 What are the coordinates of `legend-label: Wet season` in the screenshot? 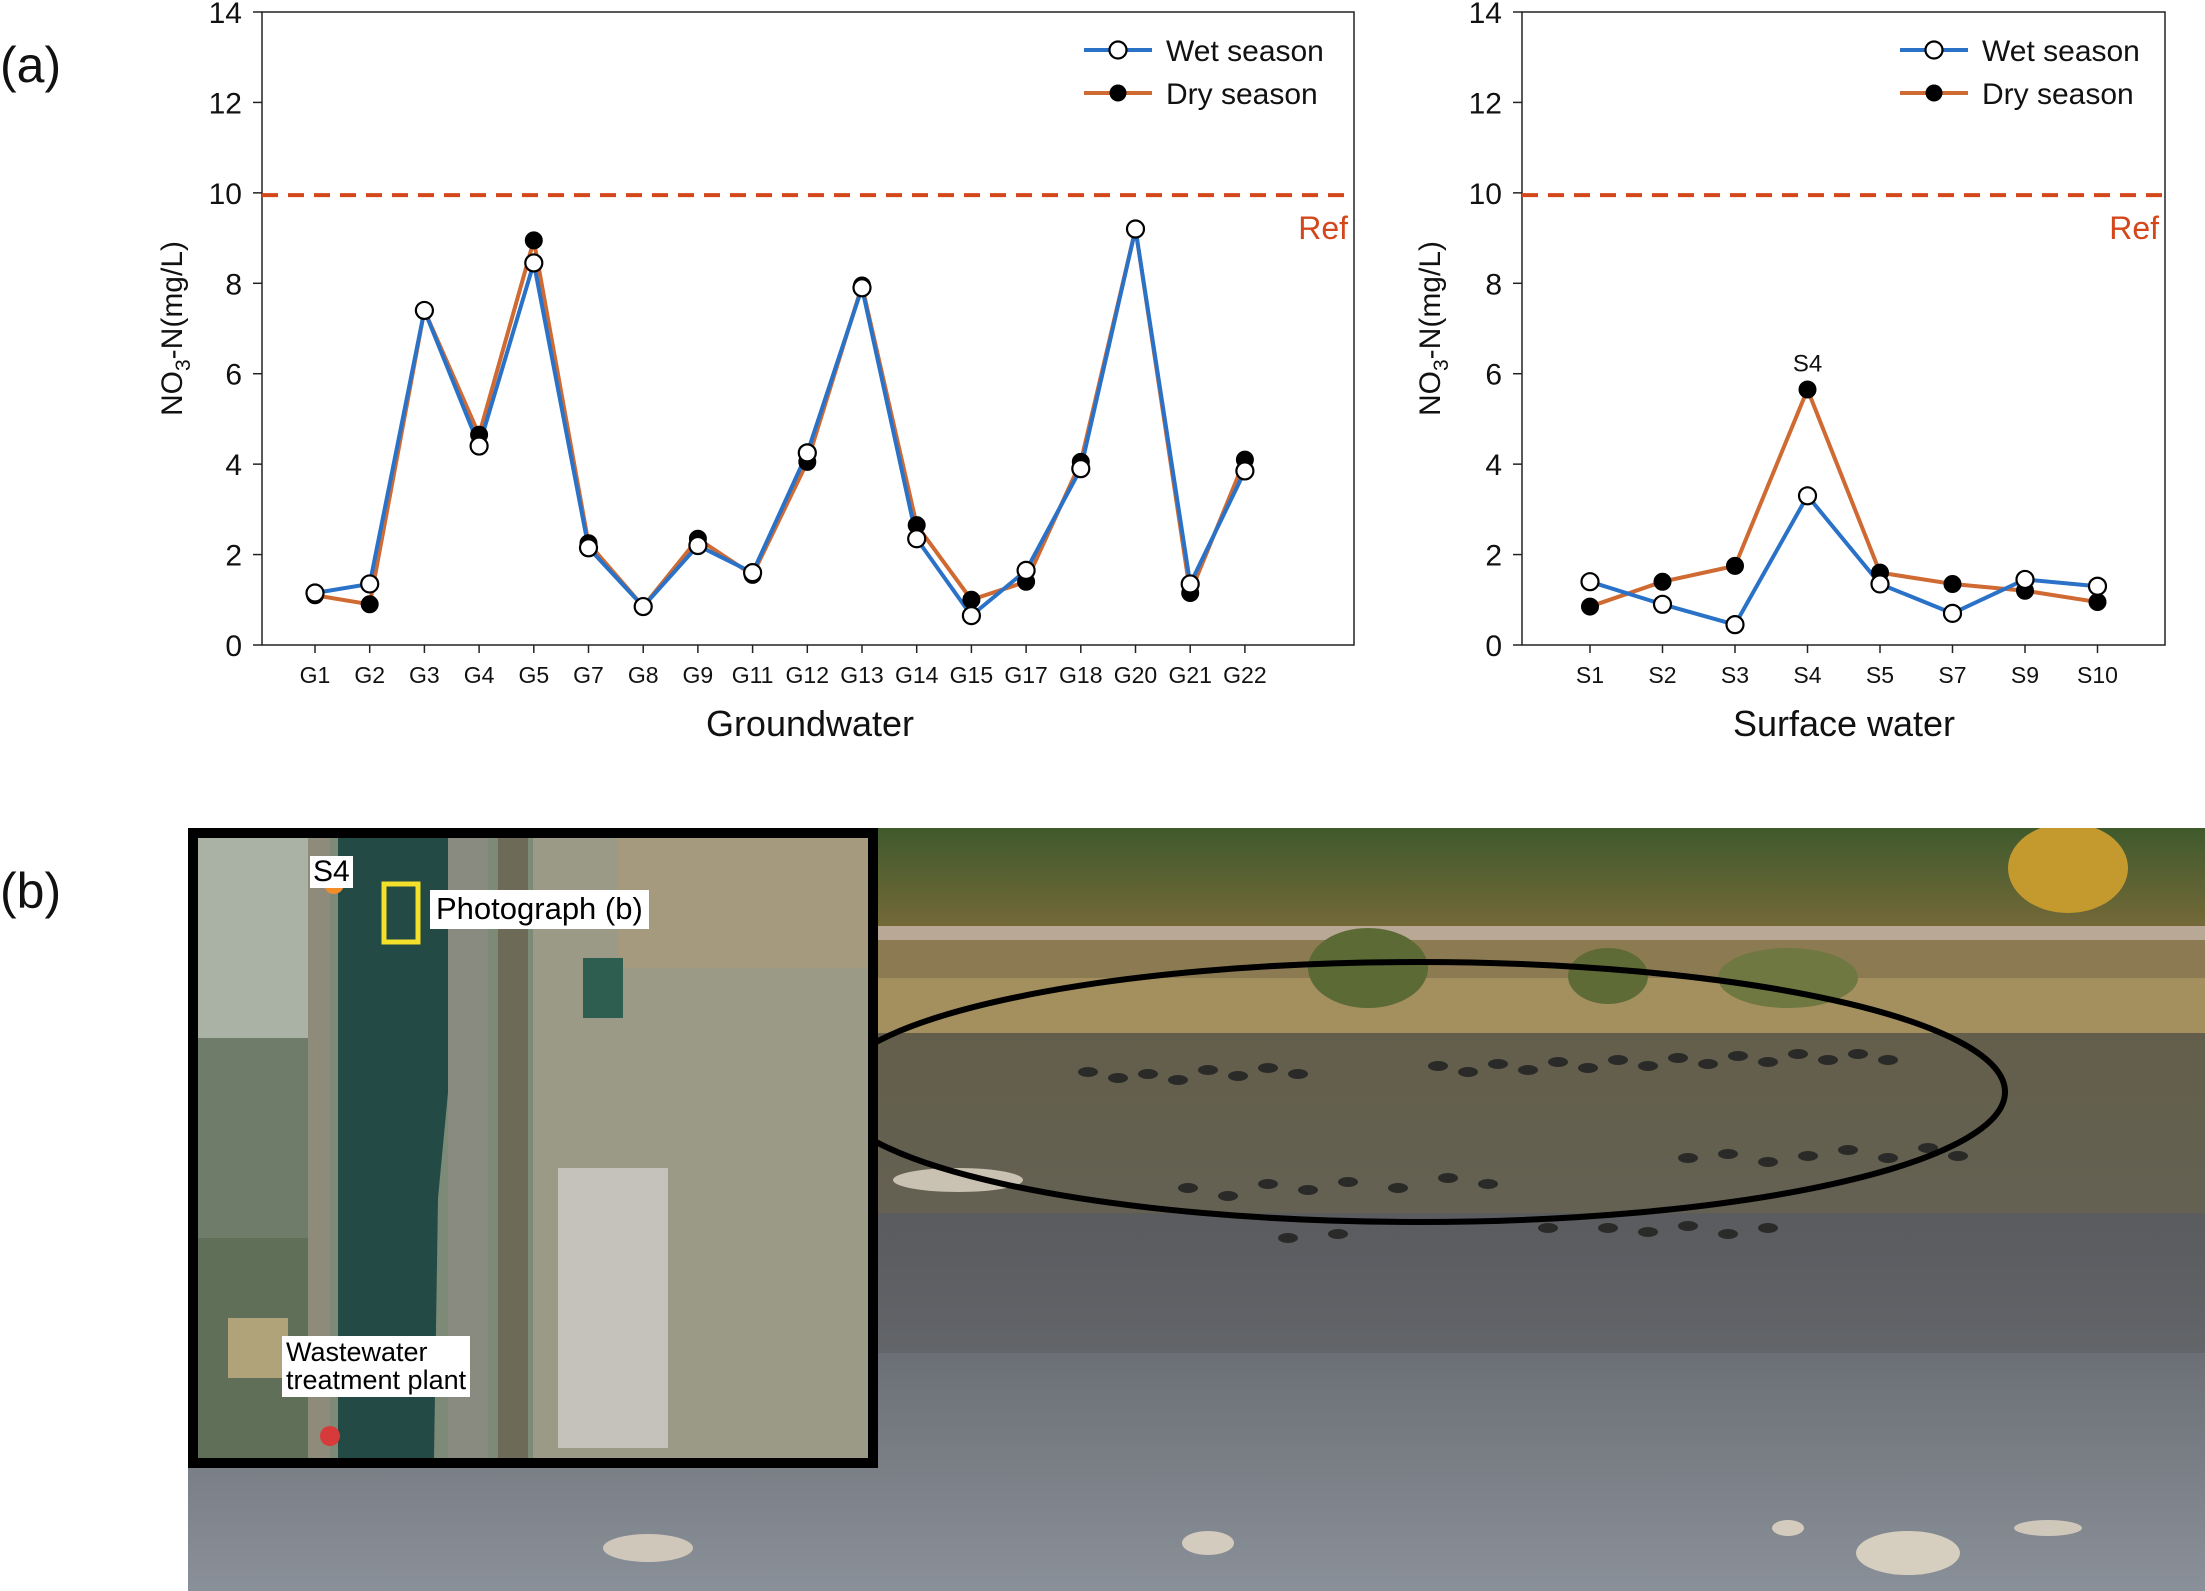 It's located at (2061, 51).